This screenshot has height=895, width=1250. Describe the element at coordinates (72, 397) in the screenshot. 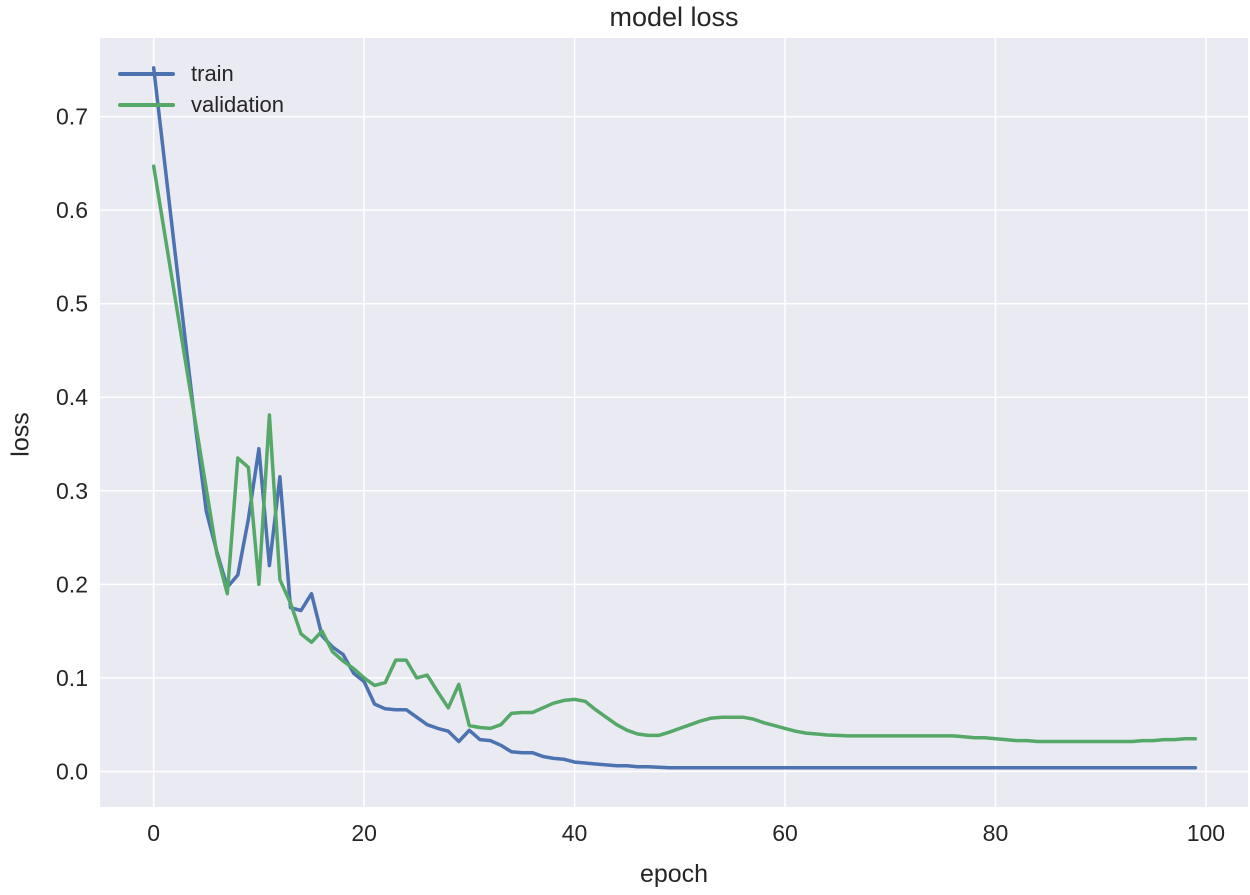

I see `y-tick-label: 0.4` at that location.